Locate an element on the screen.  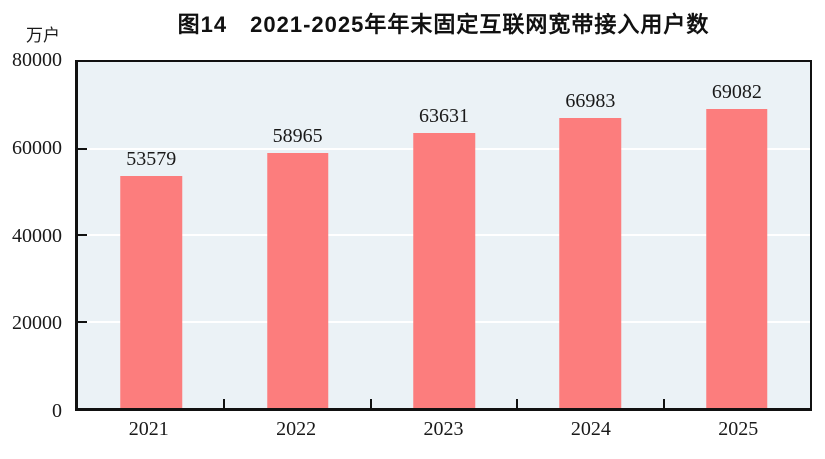
bar-group-2021: 53579 is located at coordinates (151, 235).